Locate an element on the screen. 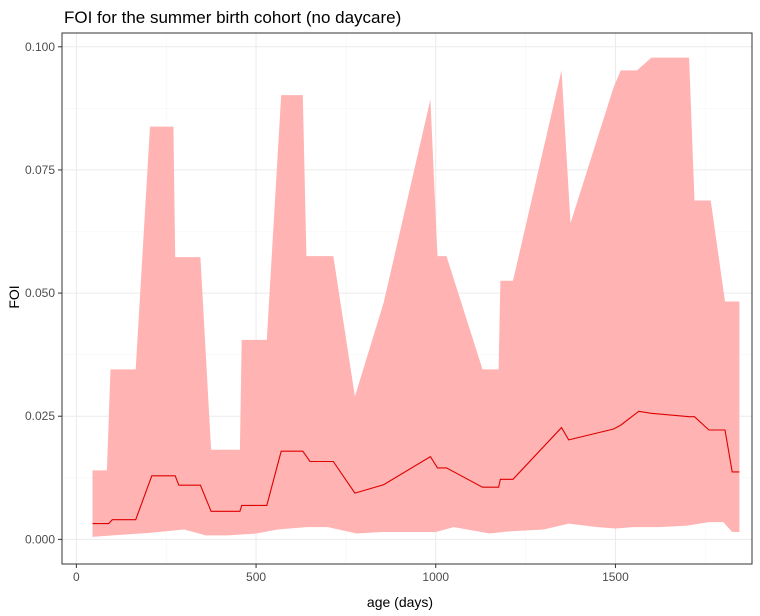 This screenshot has width=760, height=616. x-tick-label: 0 is located at coordinates (76, 577).